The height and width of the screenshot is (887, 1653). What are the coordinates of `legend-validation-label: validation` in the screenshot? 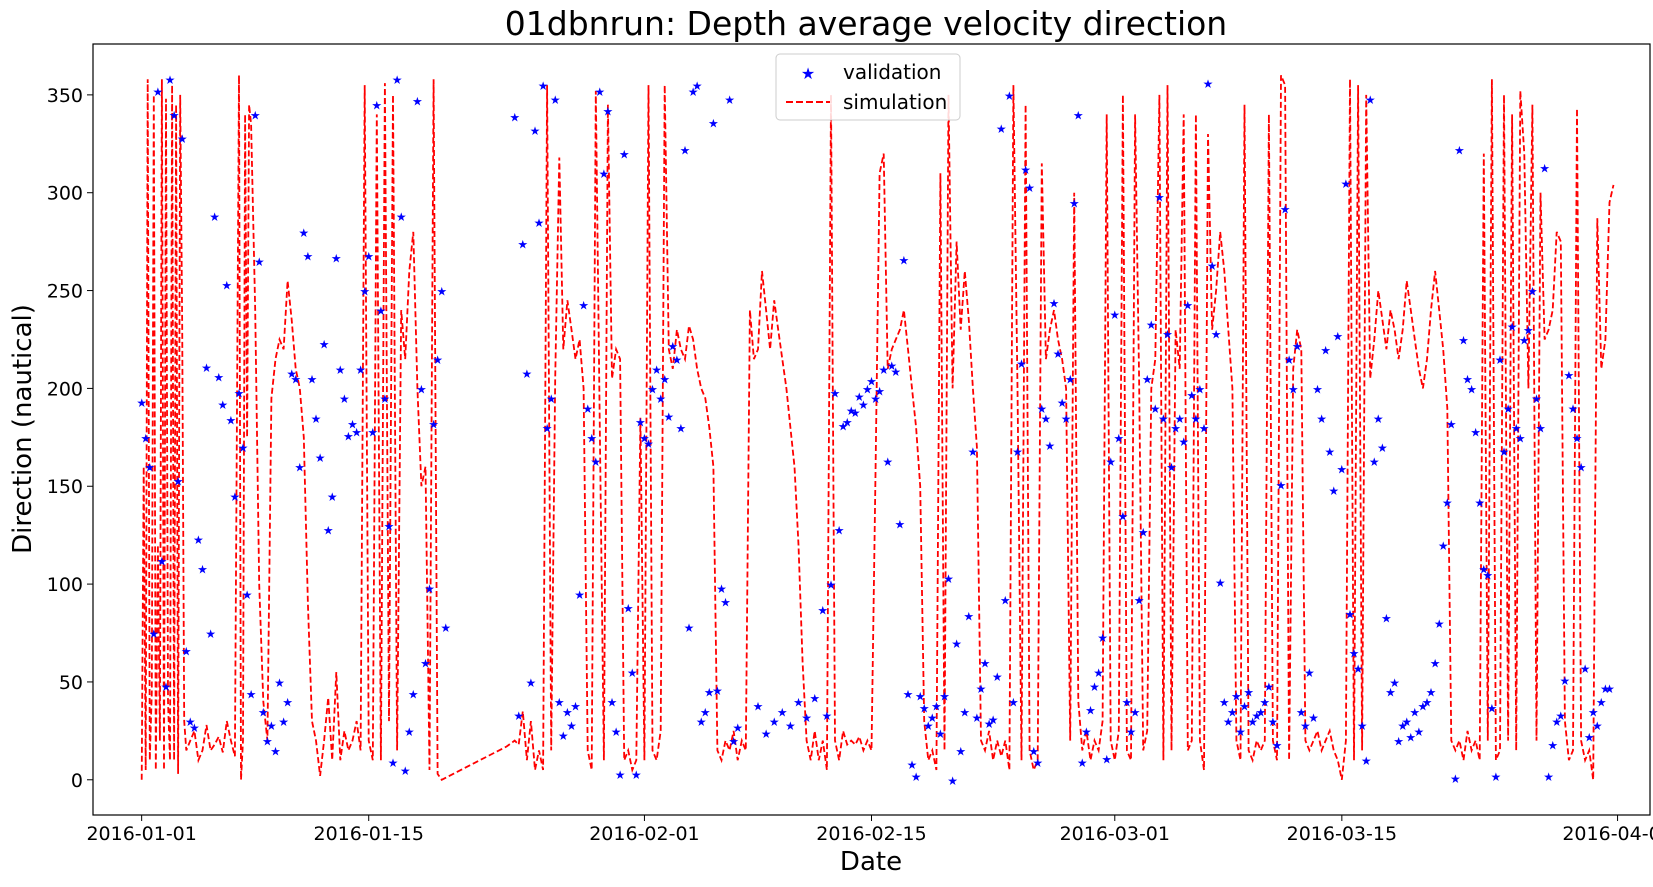 It's located at (892, 72).